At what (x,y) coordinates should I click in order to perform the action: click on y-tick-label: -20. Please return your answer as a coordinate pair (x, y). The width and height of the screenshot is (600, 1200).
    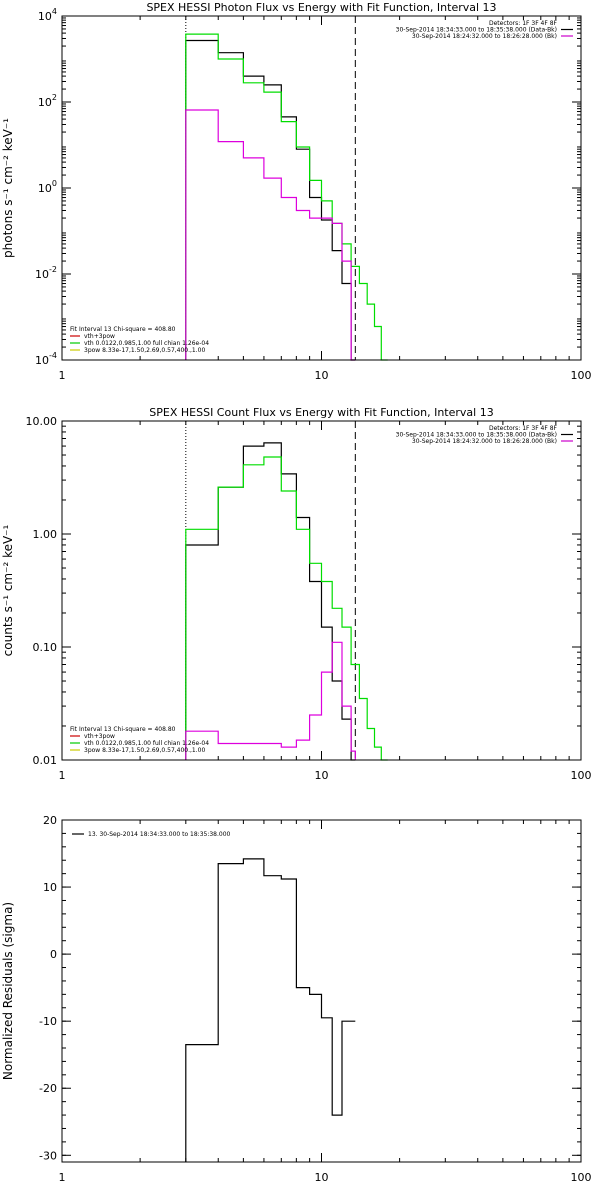
    Looking at the image, I should click on (48, 1088).